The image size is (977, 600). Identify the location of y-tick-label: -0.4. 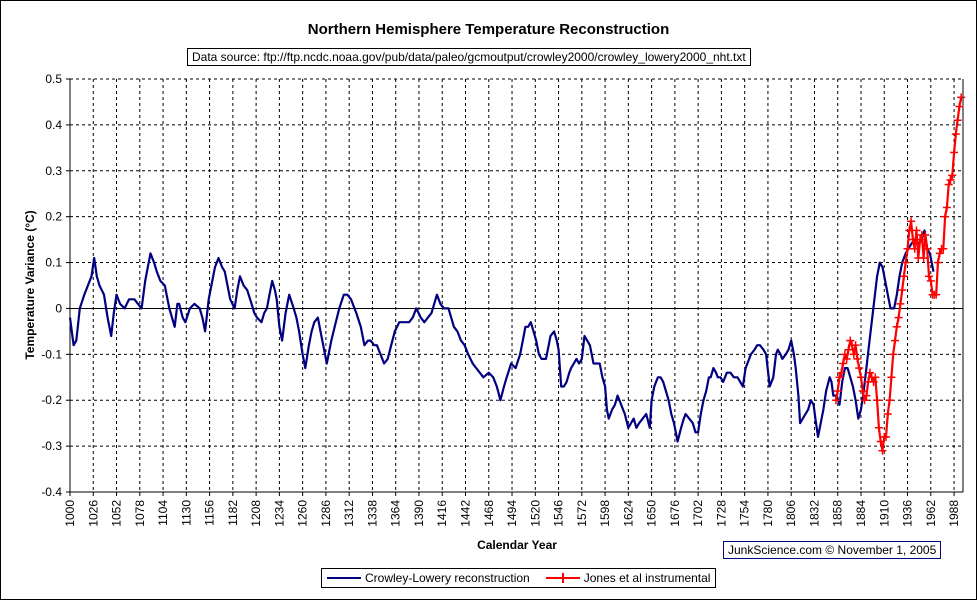
(51, 492).